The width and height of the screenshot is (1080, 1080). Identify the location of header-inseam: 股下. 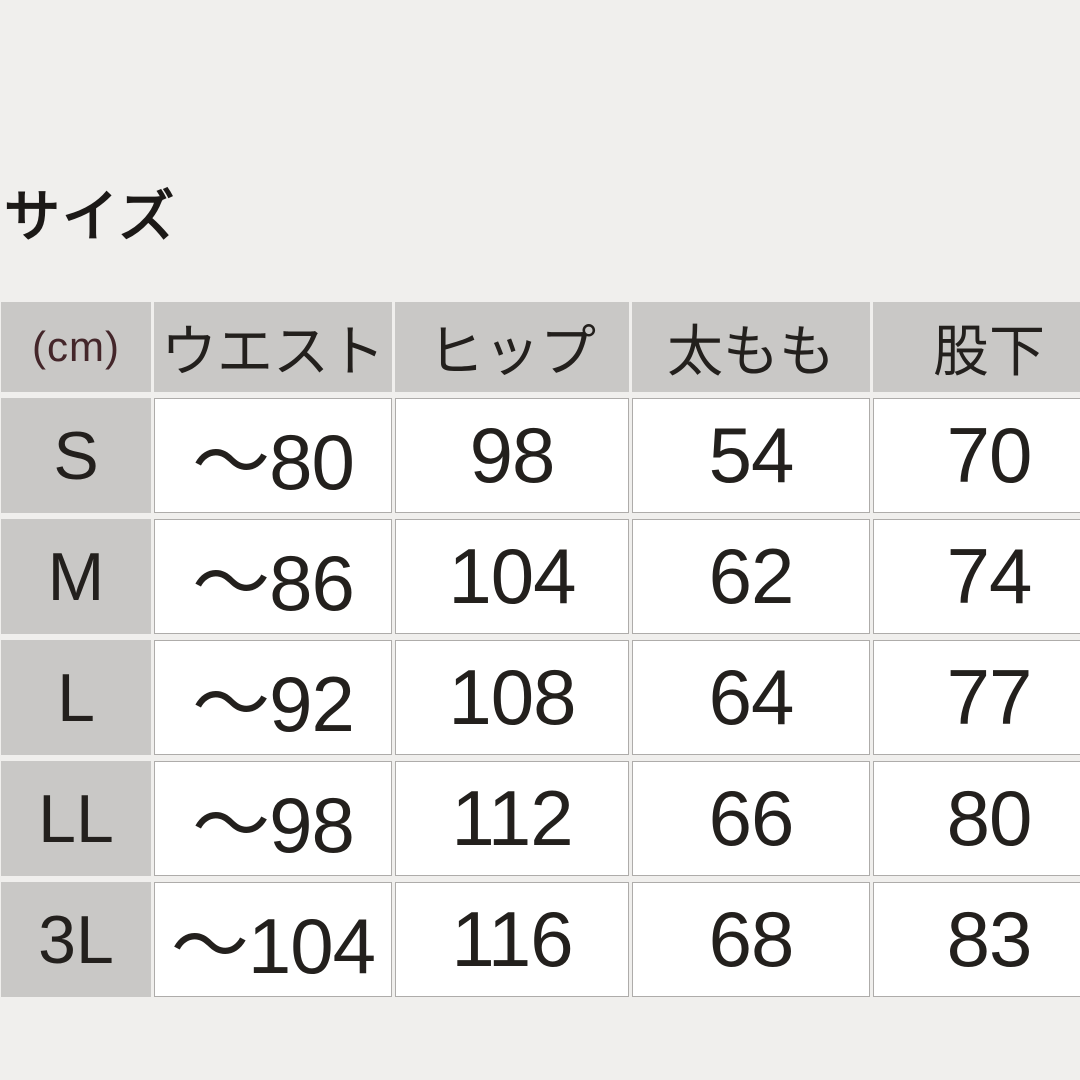
(976, 347).